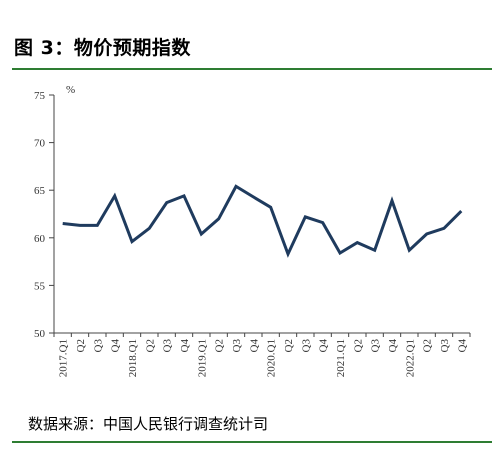 This screenshot has width=504, height=460. I want to click on x-tick-label: 2021.Q1, so click(341, 358).